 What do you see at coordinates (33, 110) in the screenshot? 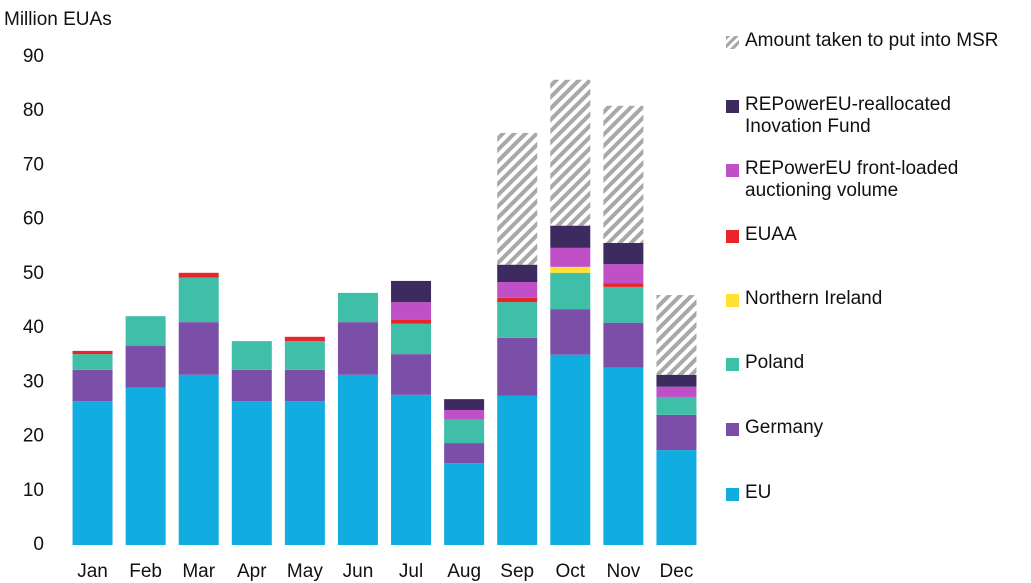
I see `y-tick-label: 80` at bounding box center [33, 110].